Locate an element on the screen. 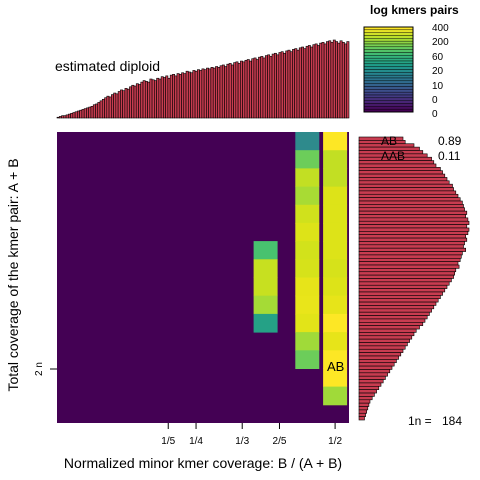 The image size is (480, 480). legend-title: log kmers pairs is located at coordinates (414, 10).